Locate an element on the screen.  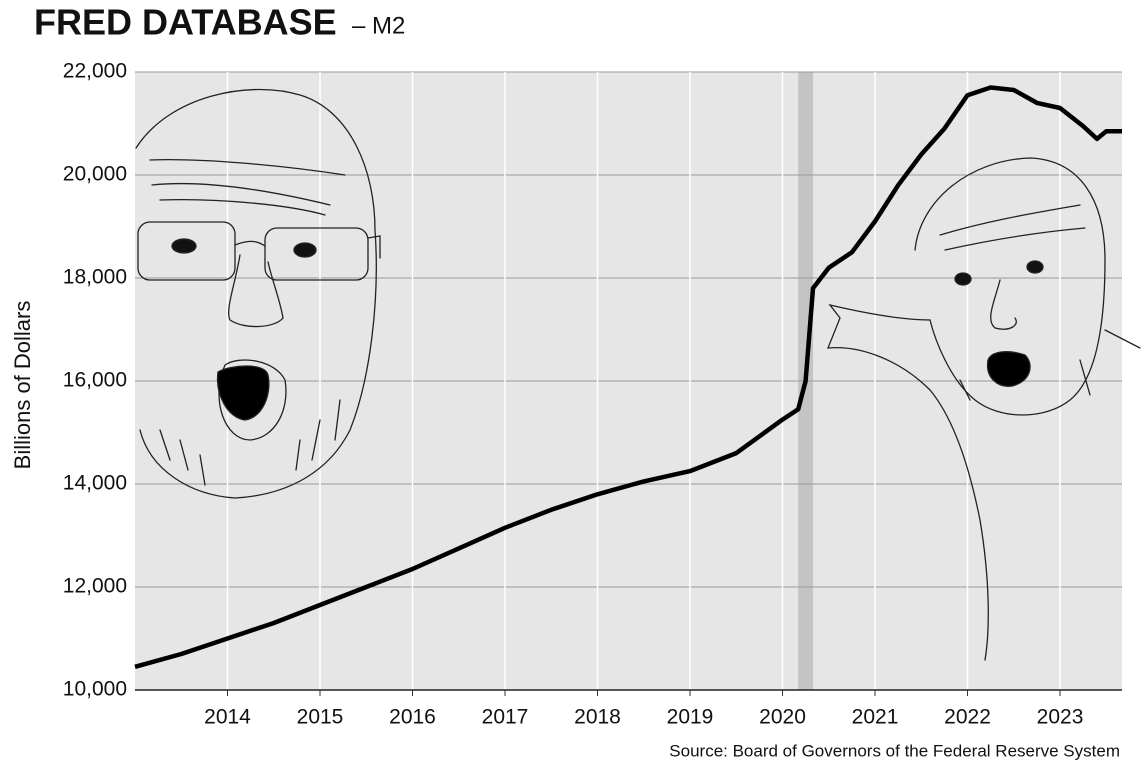
x-tick-label: 2015 is located at coordinates (320, 717).